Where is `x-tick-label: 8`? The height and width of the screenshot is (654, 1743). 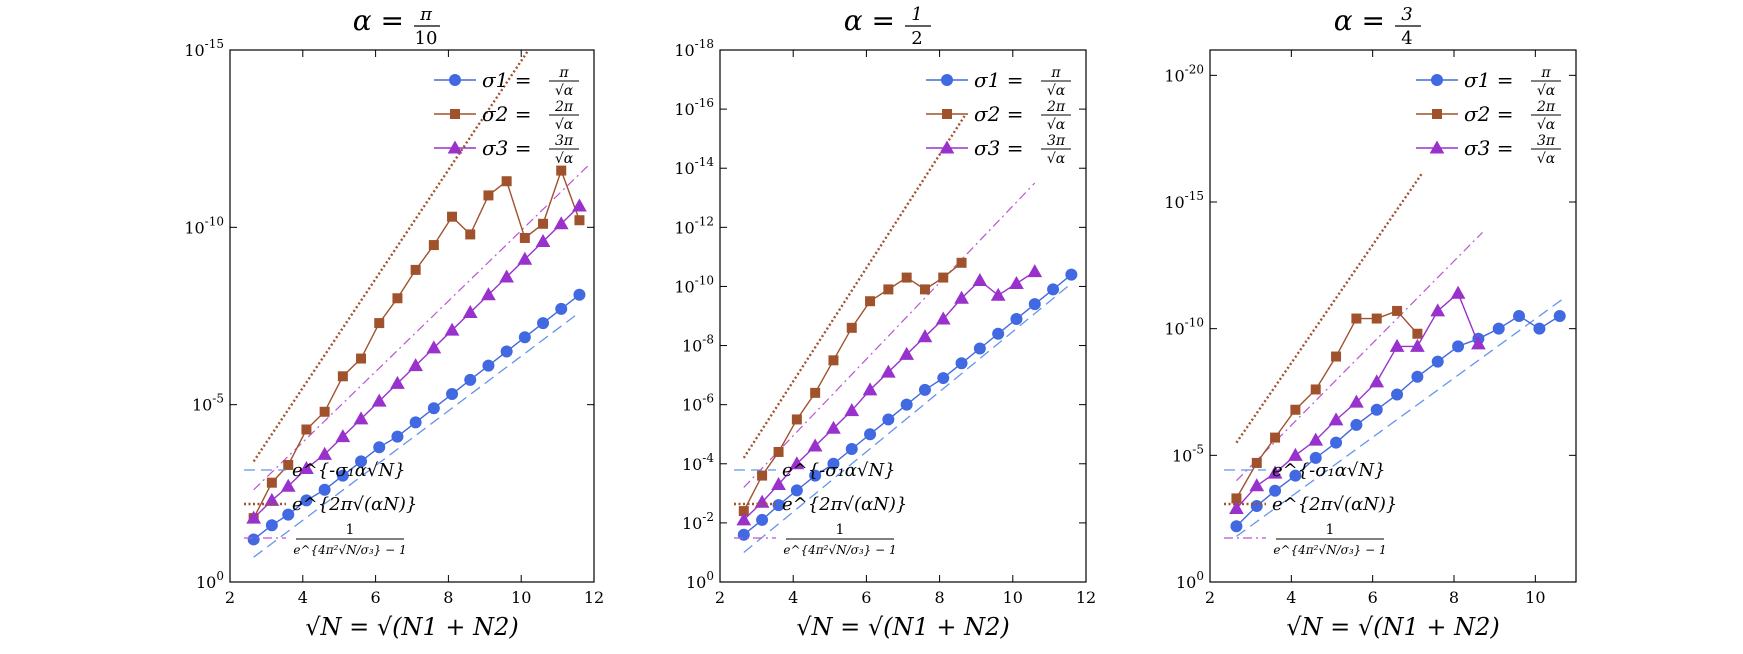 x-tick-label: 8 is located at coordinates (1454, 597).